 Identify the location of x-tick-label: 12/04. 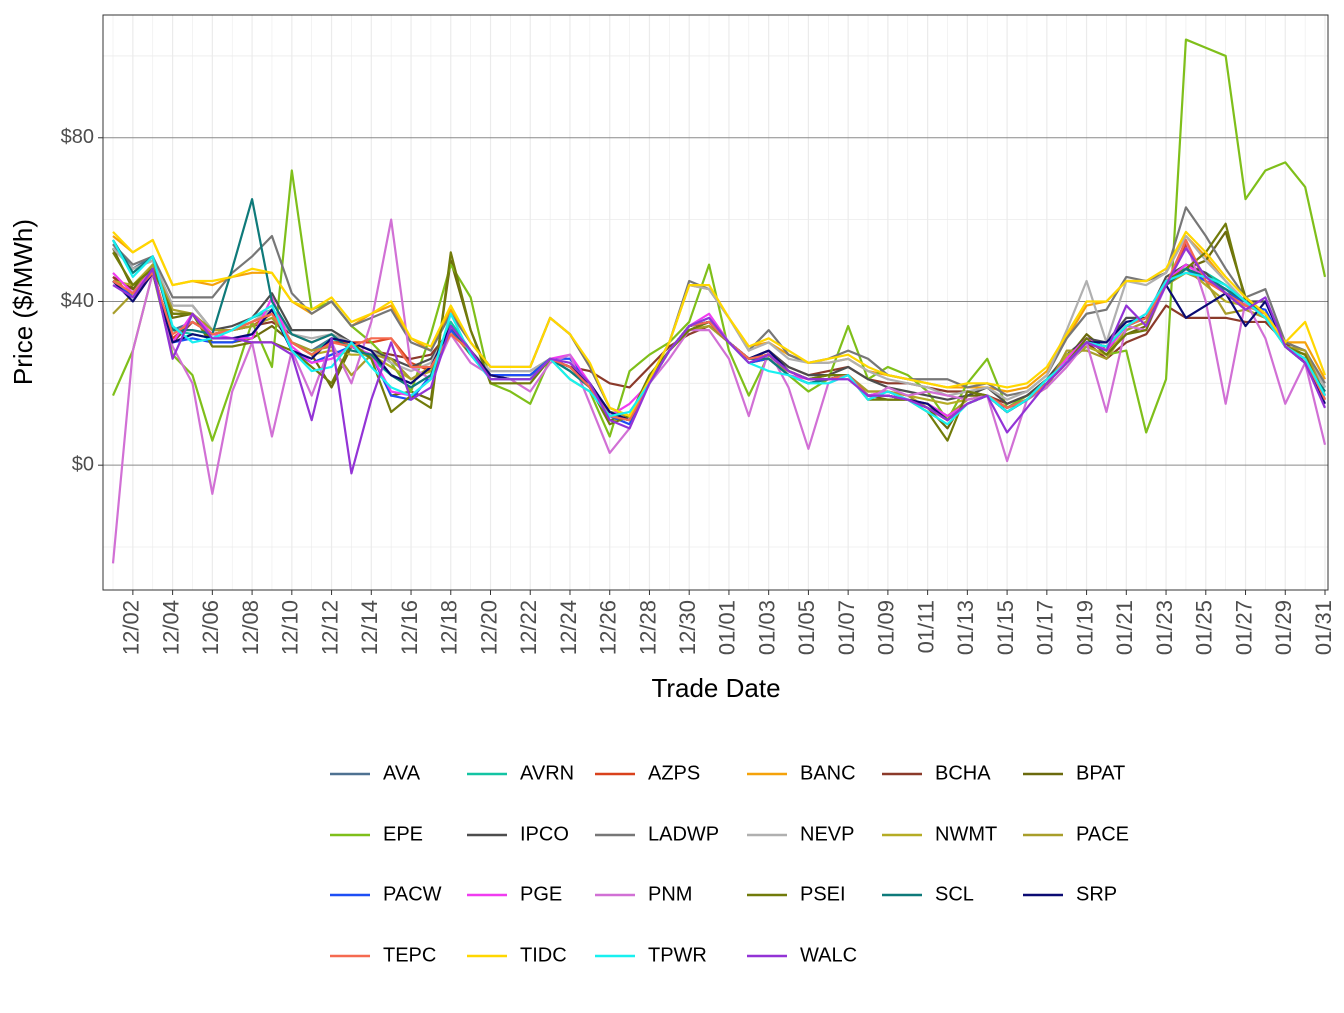
(170, 627).